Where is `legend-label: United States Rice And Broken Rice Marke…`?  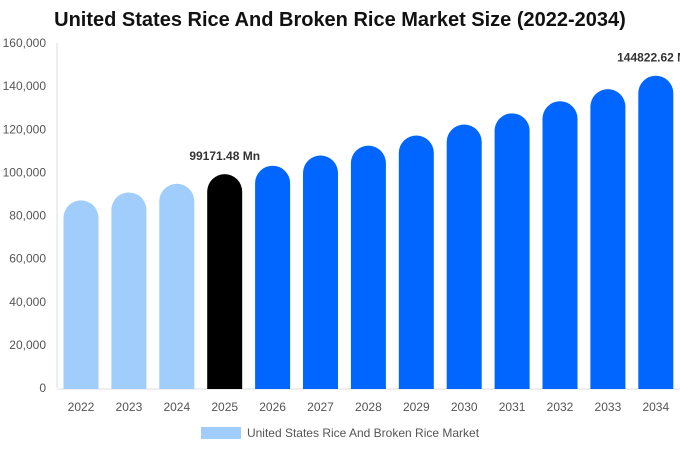
legend-label: United States Rice And Broken Rice Marke… is located at coordinates (363, 433).